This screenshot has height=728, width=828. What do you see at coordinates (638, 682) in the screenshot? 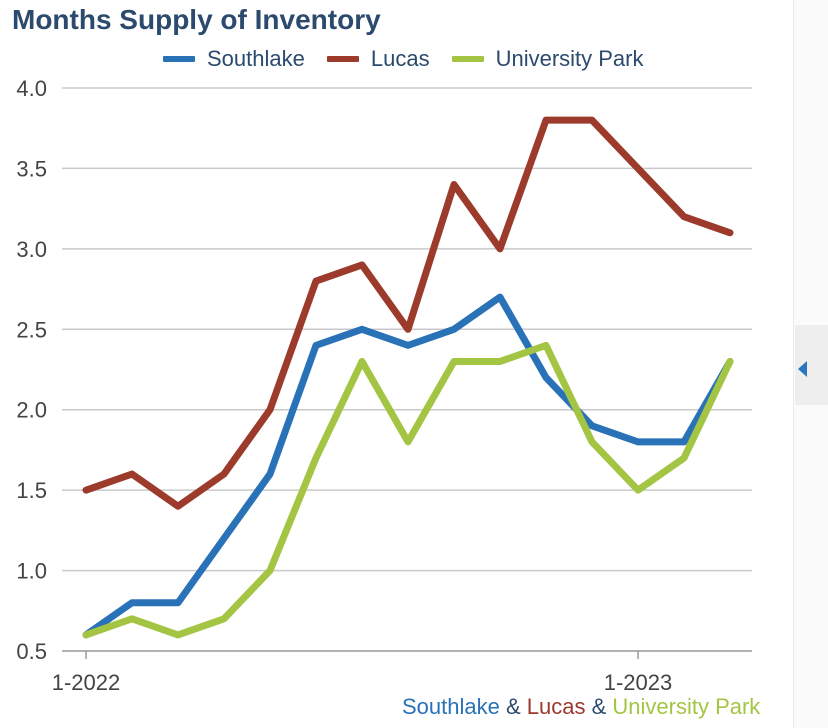
I see `x-tick-label: 1-2023` at bounding box center [638, 682].